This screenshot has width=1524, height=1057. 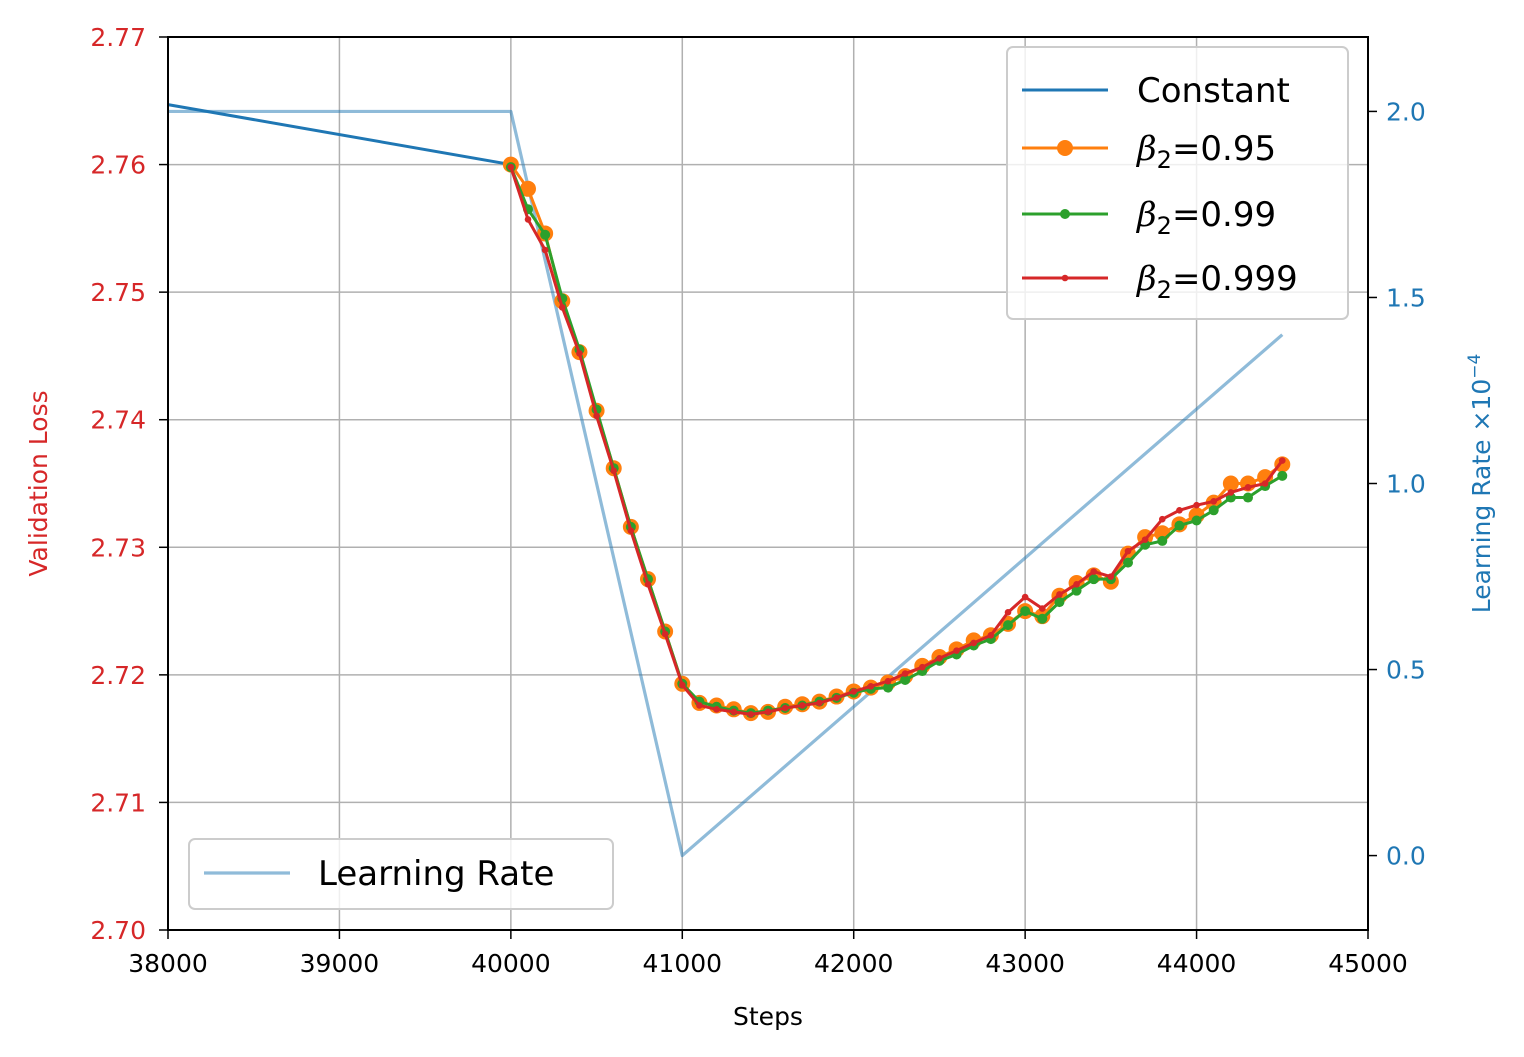 I want to click on legend-label: β2=0.99, so click(x=1205, y=217).